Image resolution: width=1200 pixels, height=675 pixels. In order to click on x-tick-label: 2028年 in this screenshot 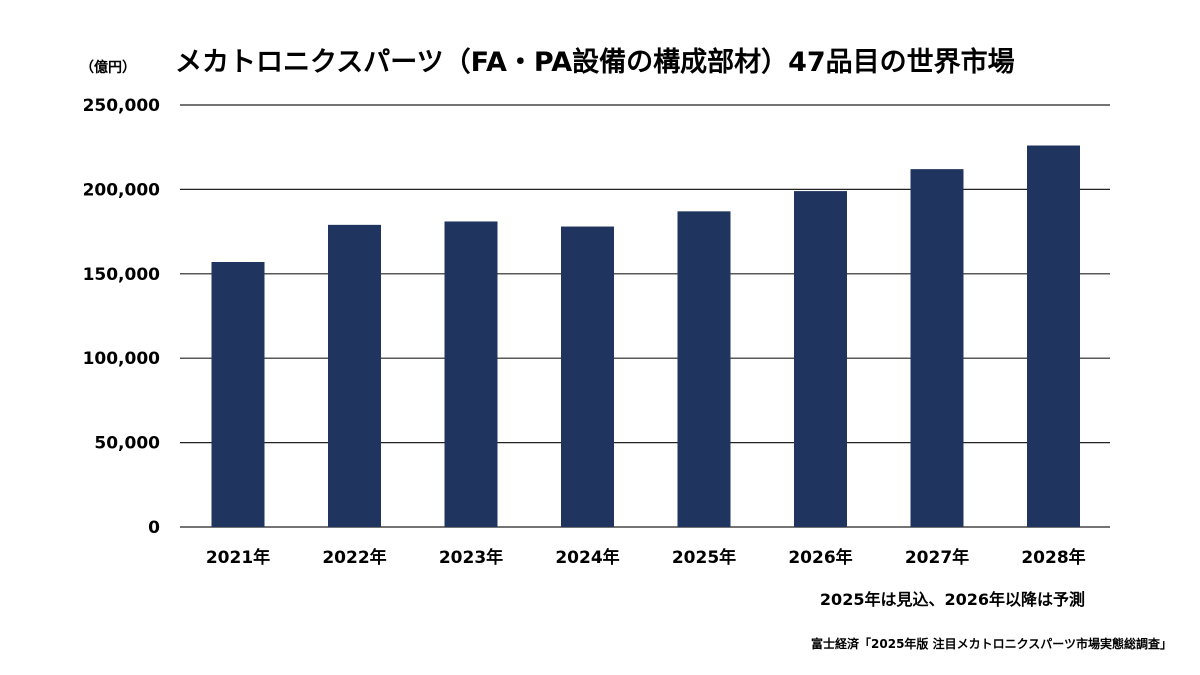, I will do `click(1053, 557)`.